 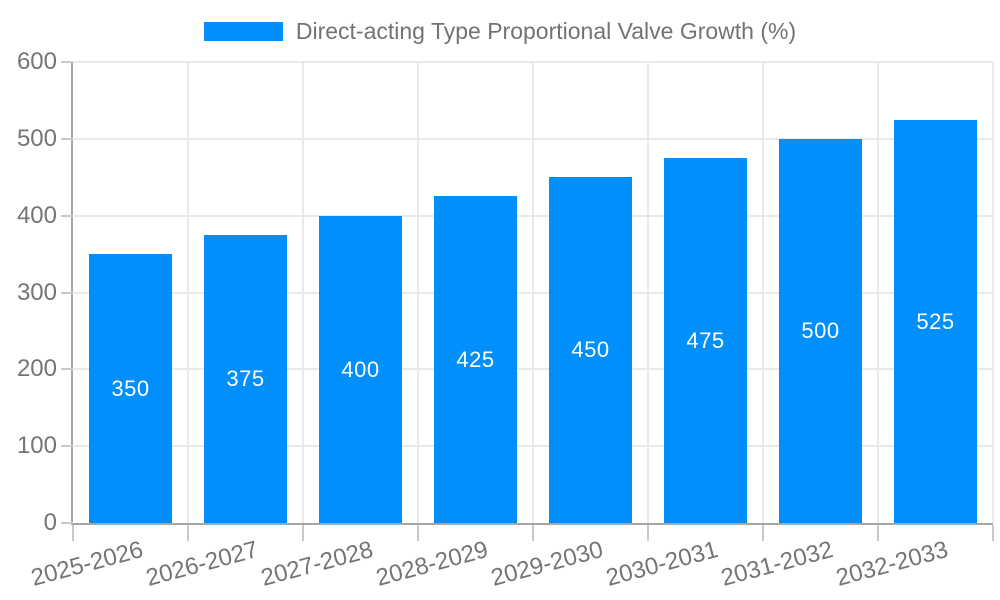 I want to click on bar: 350, so click(x=130, y=388).